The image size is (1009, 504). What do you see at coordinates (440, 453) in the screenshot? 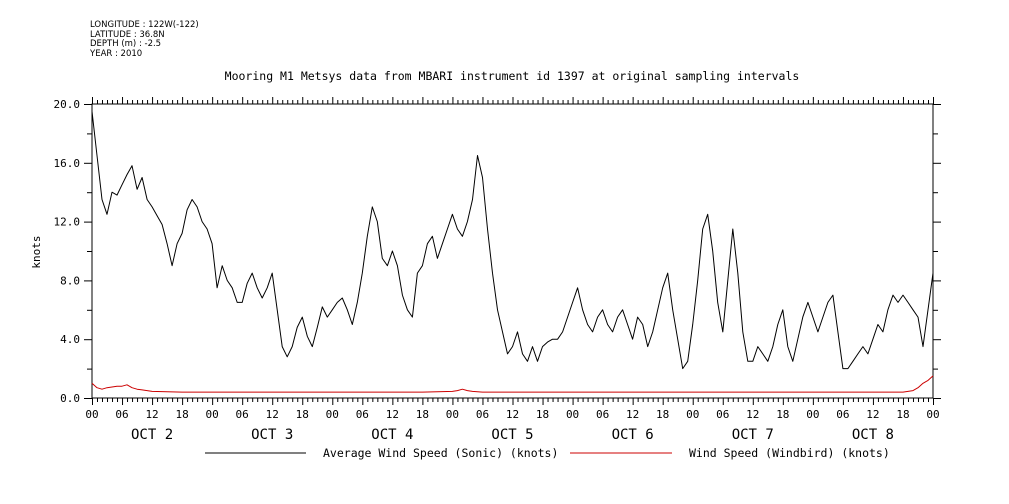
I see `legend-label: Average Wind Speed (Sonic) (knots)` at bounding box center [440, 453].